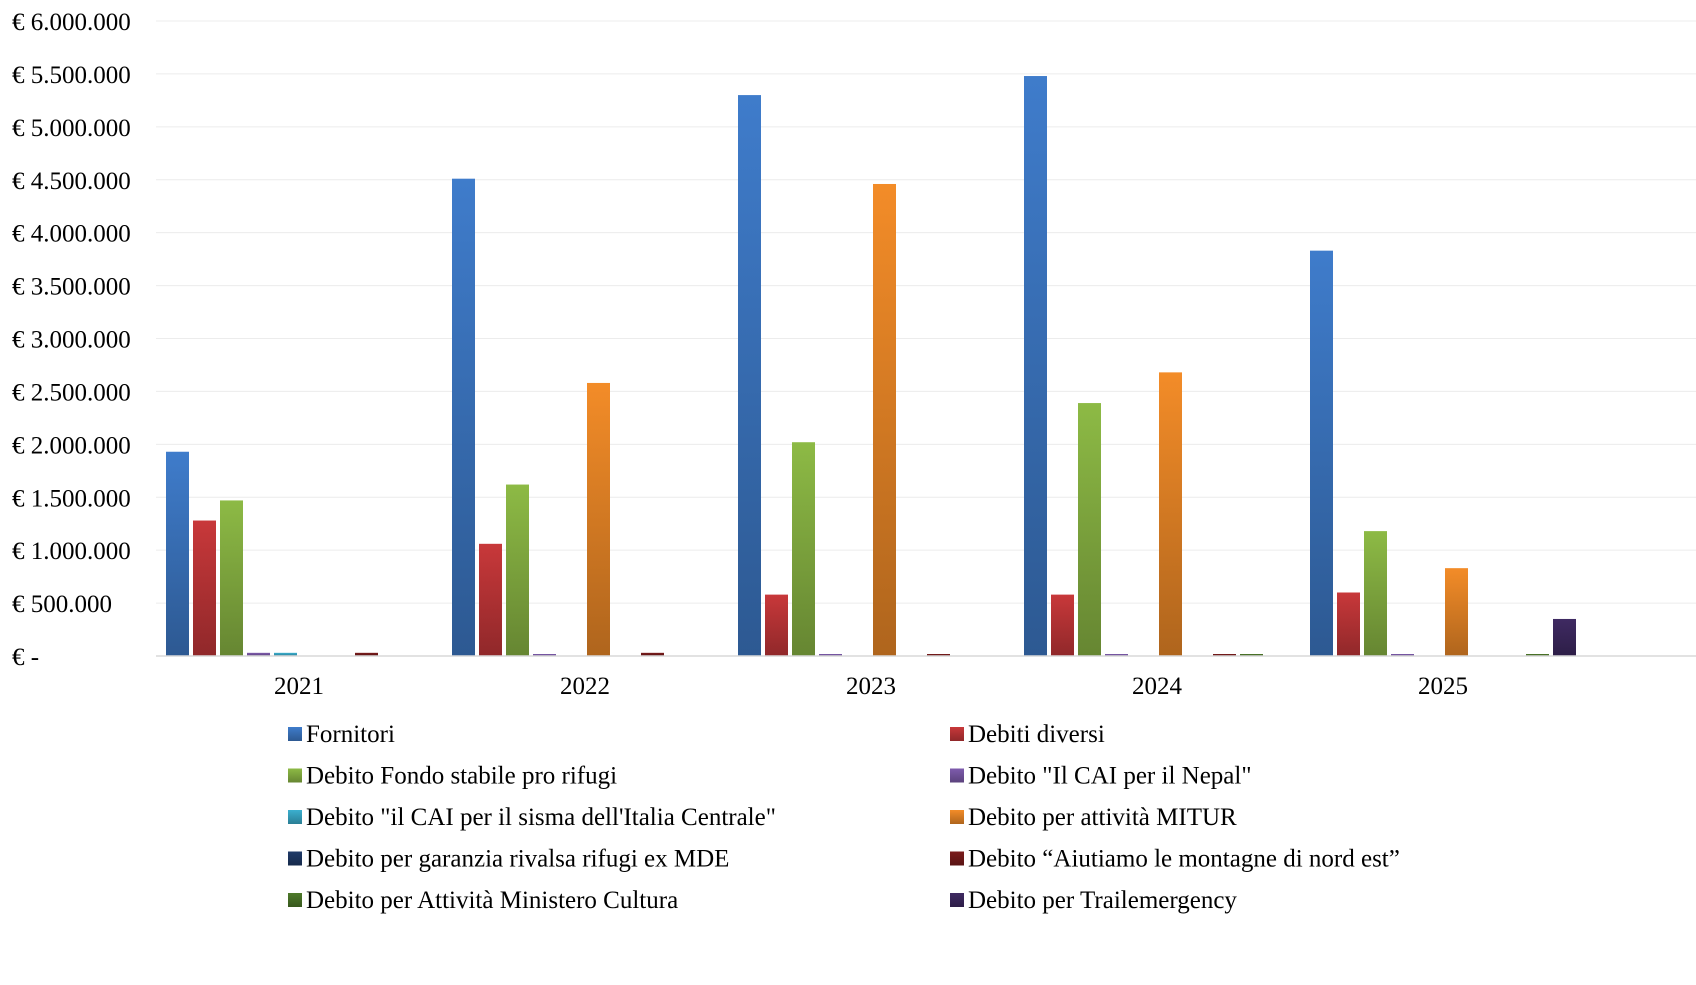 Image resolution: width=1696 pixels, height=985 pixels. I want to click on y-tick-label: € 4.500.000, so click(71, 181).